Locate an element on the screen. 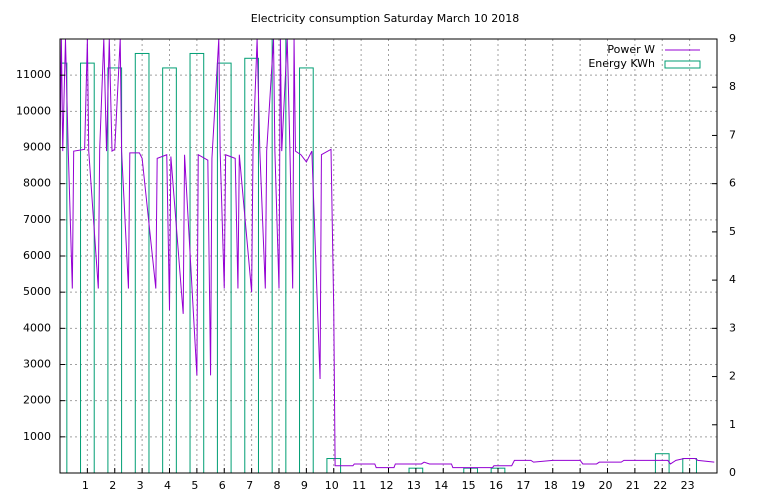 The height and width of the screenshot is (500, 768). y-tick-label: 1000 is located at coordinates (37, 436).